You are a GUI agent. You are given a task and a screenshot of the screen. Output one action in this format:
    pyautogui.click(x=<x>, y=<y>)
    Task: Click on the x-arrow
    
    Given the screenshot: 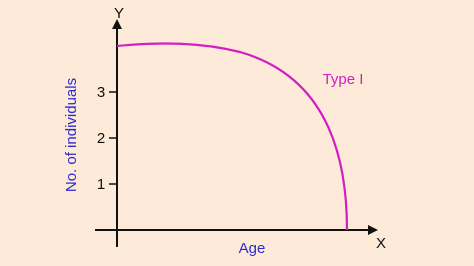 What is the action you would take?
    pyautogui.click(x=373, y=230)
    